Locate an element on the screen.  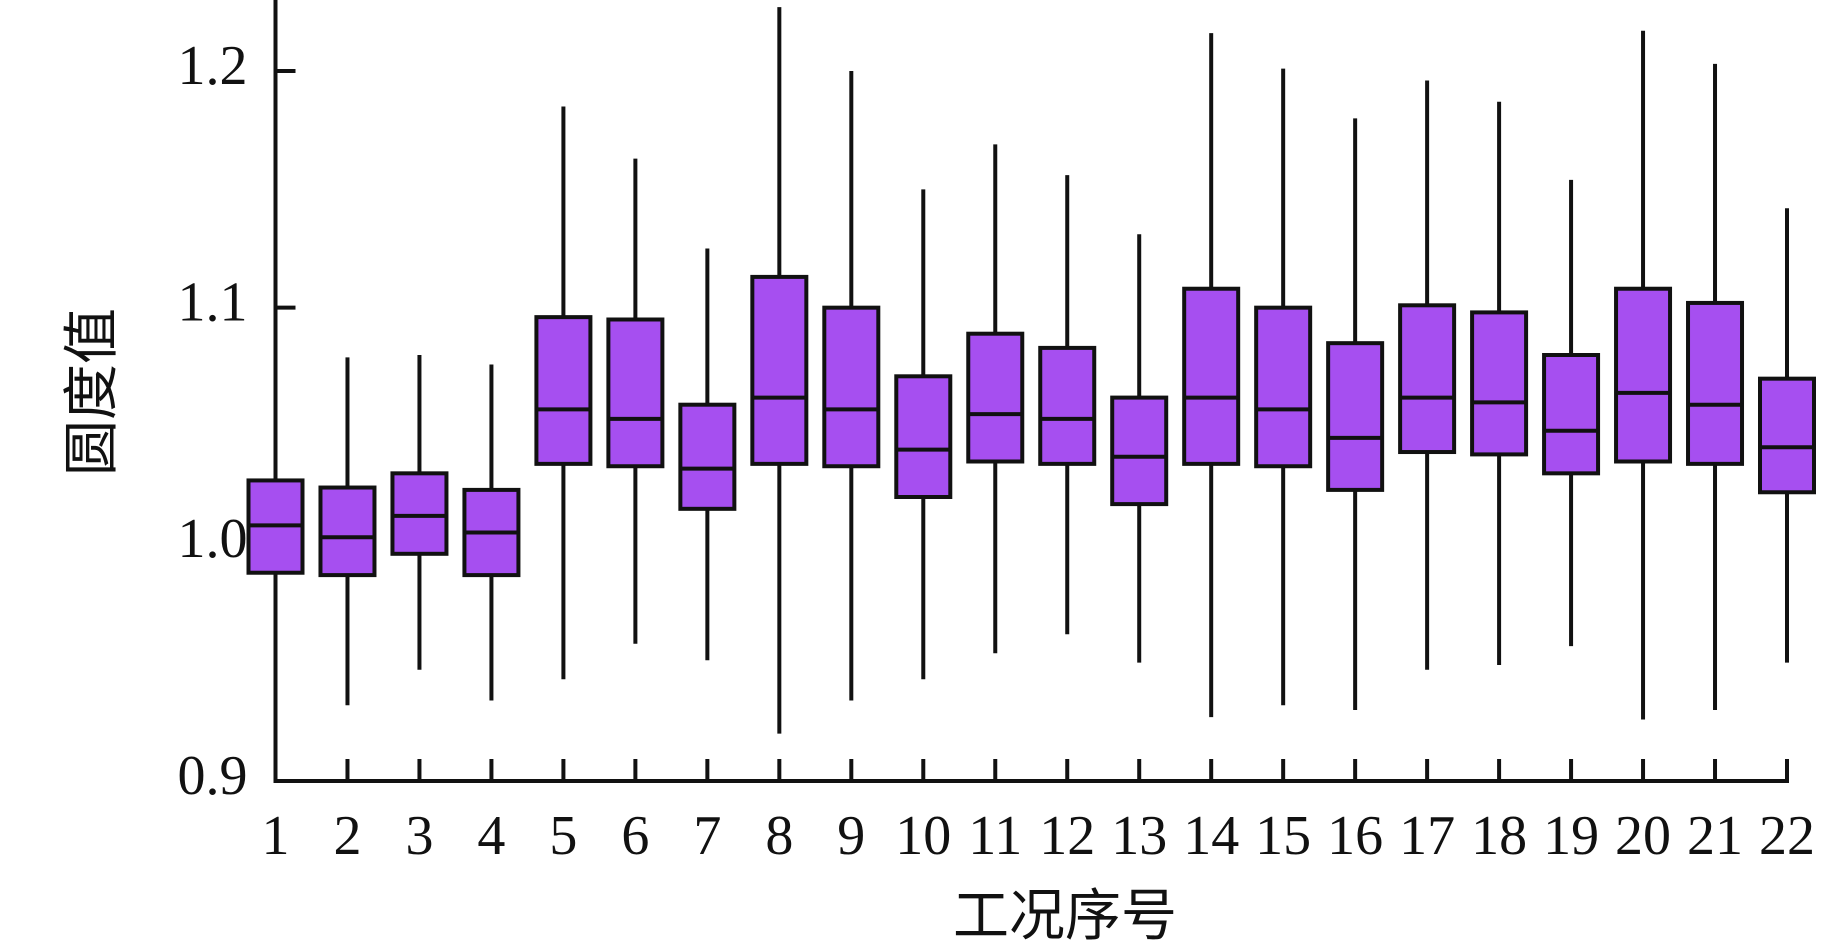
x-tick-label: 5 is located at coordinates (563, 836).